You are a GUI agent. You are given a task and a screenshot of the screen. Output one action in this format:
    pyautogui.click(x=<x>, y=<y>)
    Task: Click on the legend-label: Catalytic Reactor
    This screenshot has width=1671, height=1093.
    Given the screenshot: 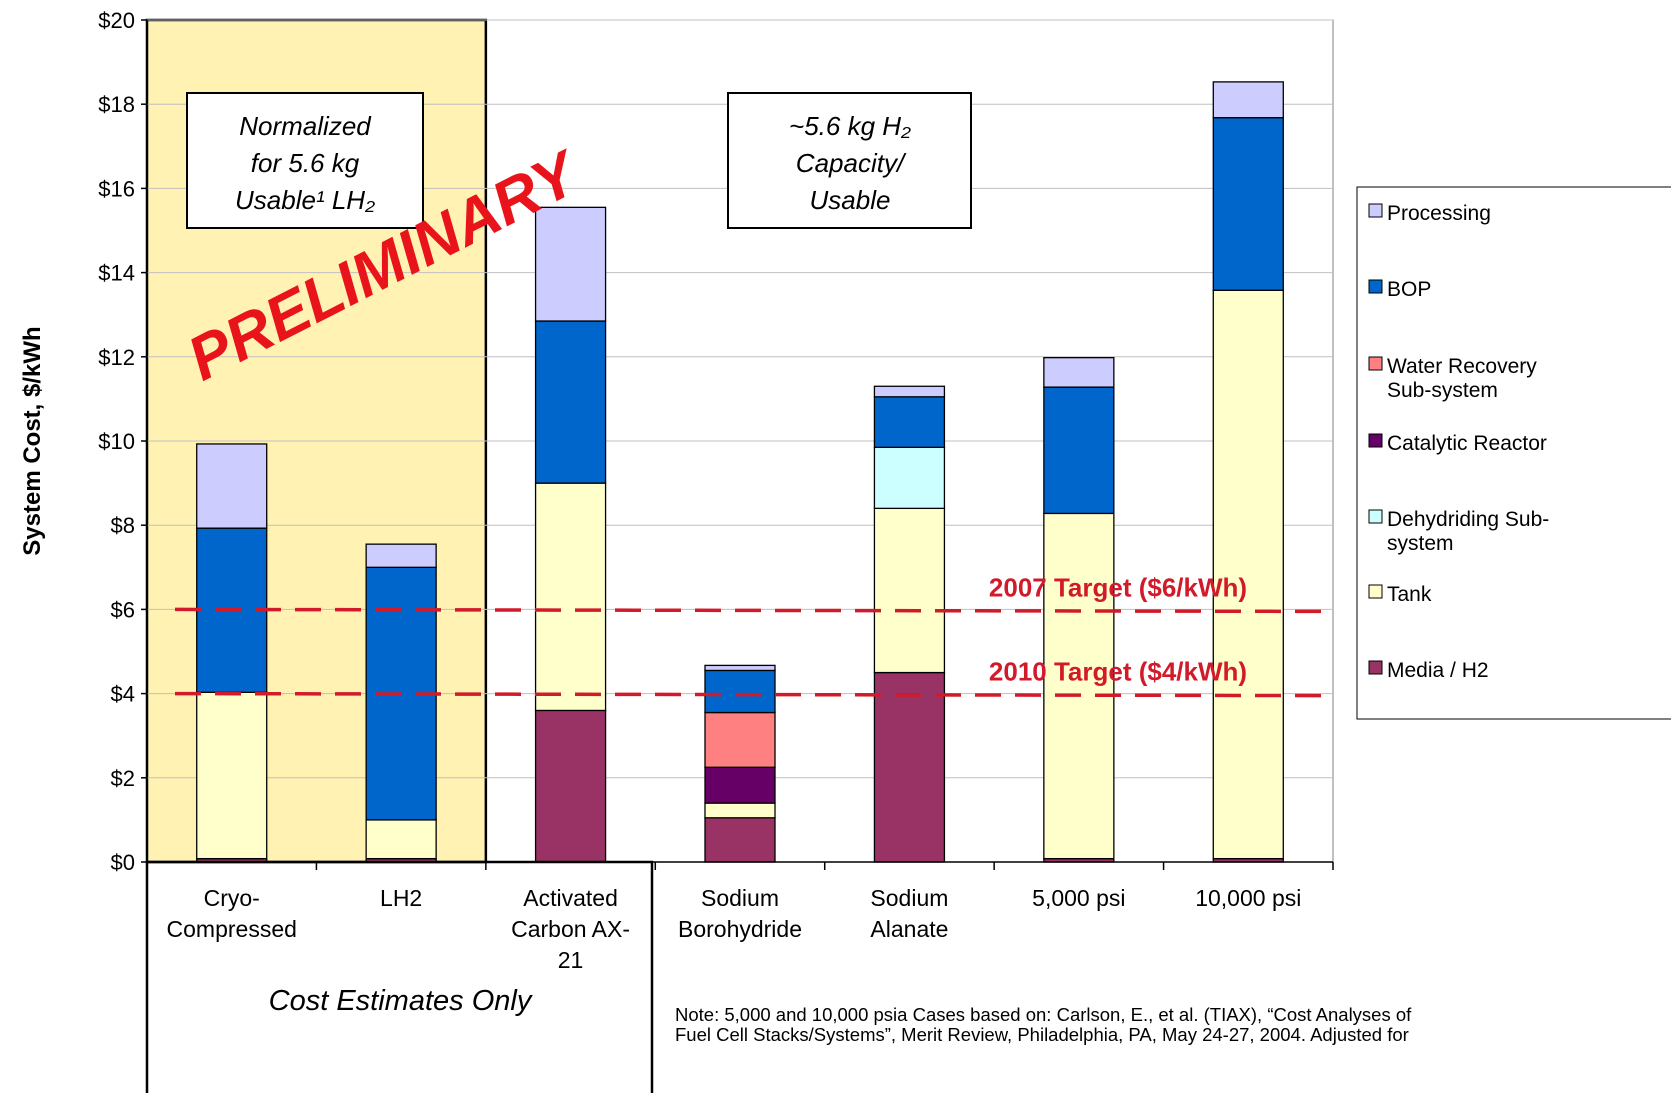 What is the action you would take?
    pyautogui.click(x=1467, y=443)
    